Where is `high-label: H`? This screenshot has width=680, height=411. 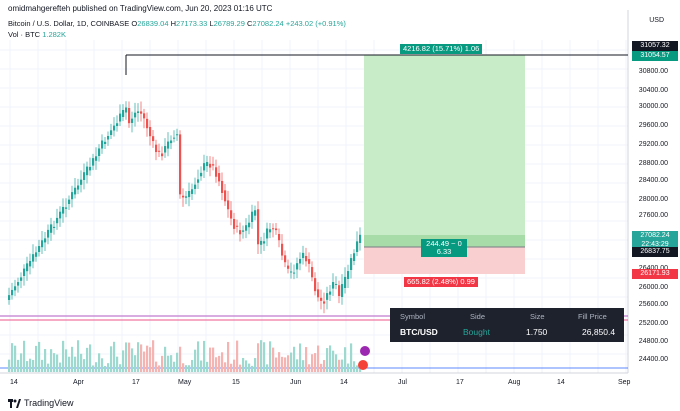
high-label: H is located at coordinates (173, 23).